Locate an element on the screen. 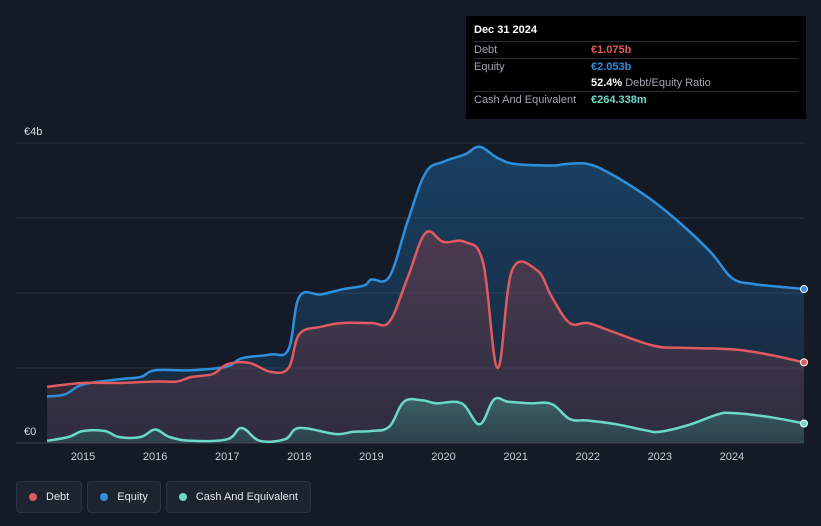 This screenshot has height=526, width=821. legend-item-equity: Equity is located at coordinates (124, 497).